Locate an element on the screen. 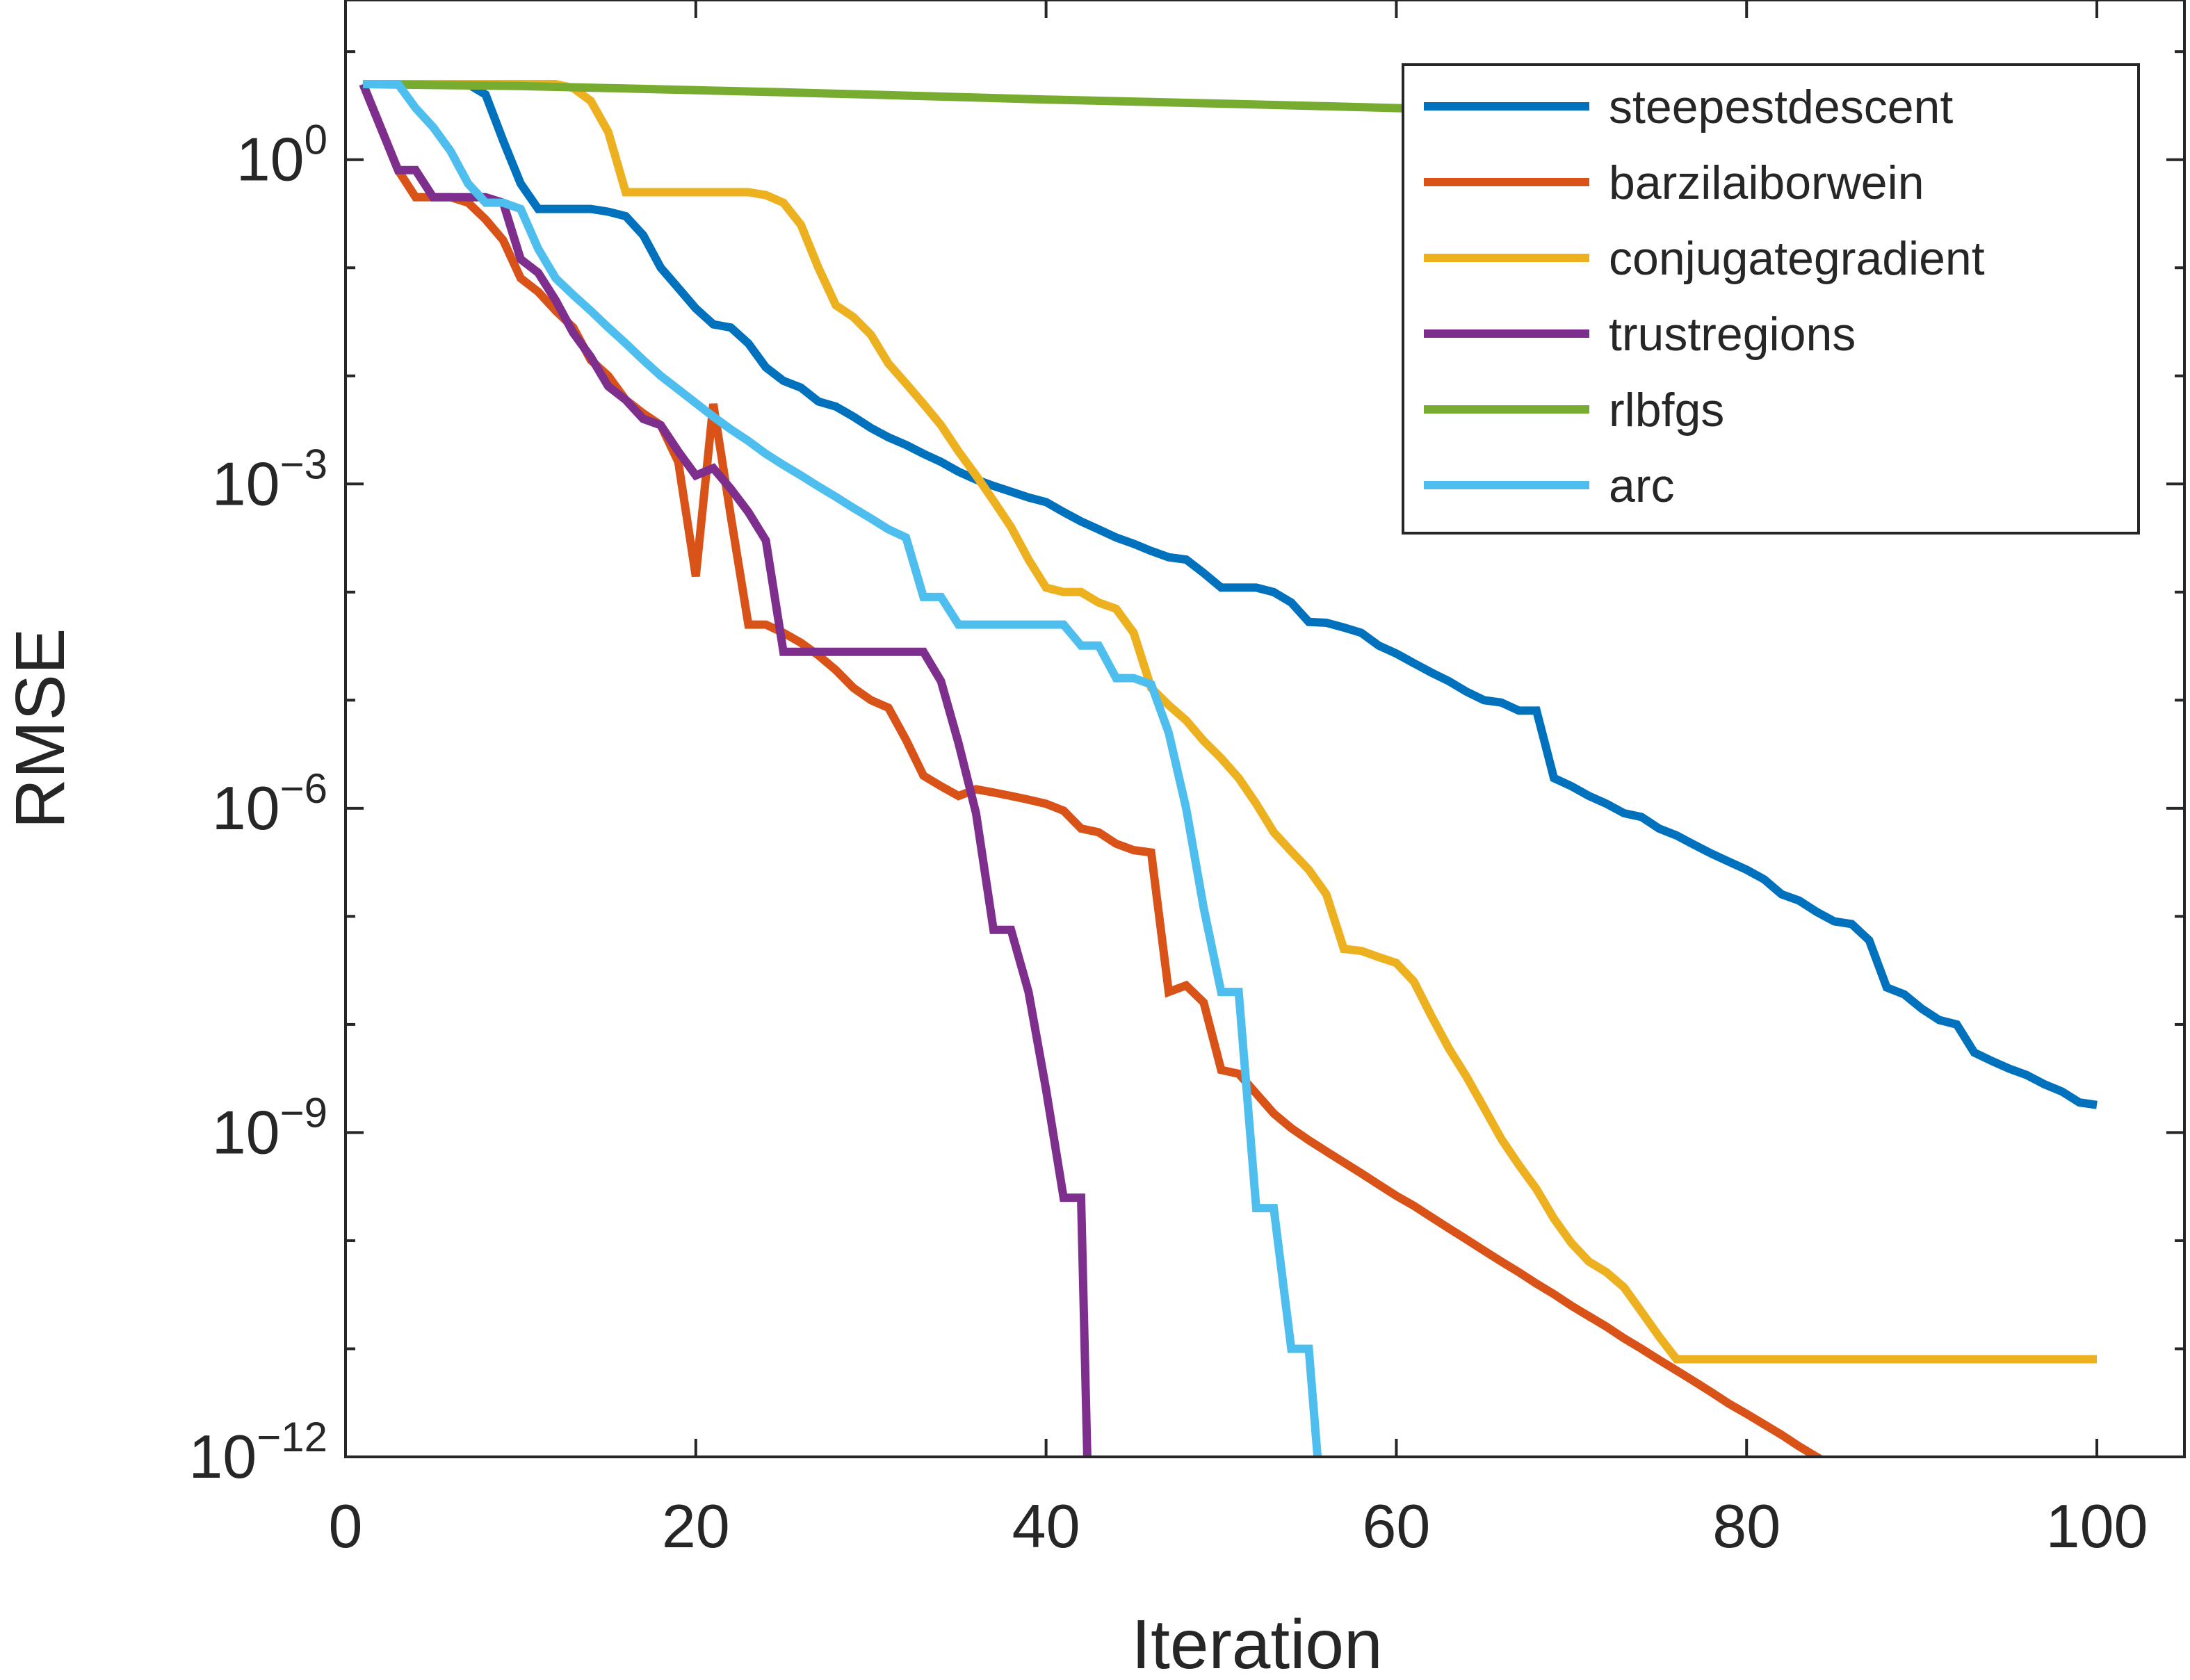 This screenshot has width=2190, height=1680. x-tick-label: 60 is located at coordinates (1396, 1526).